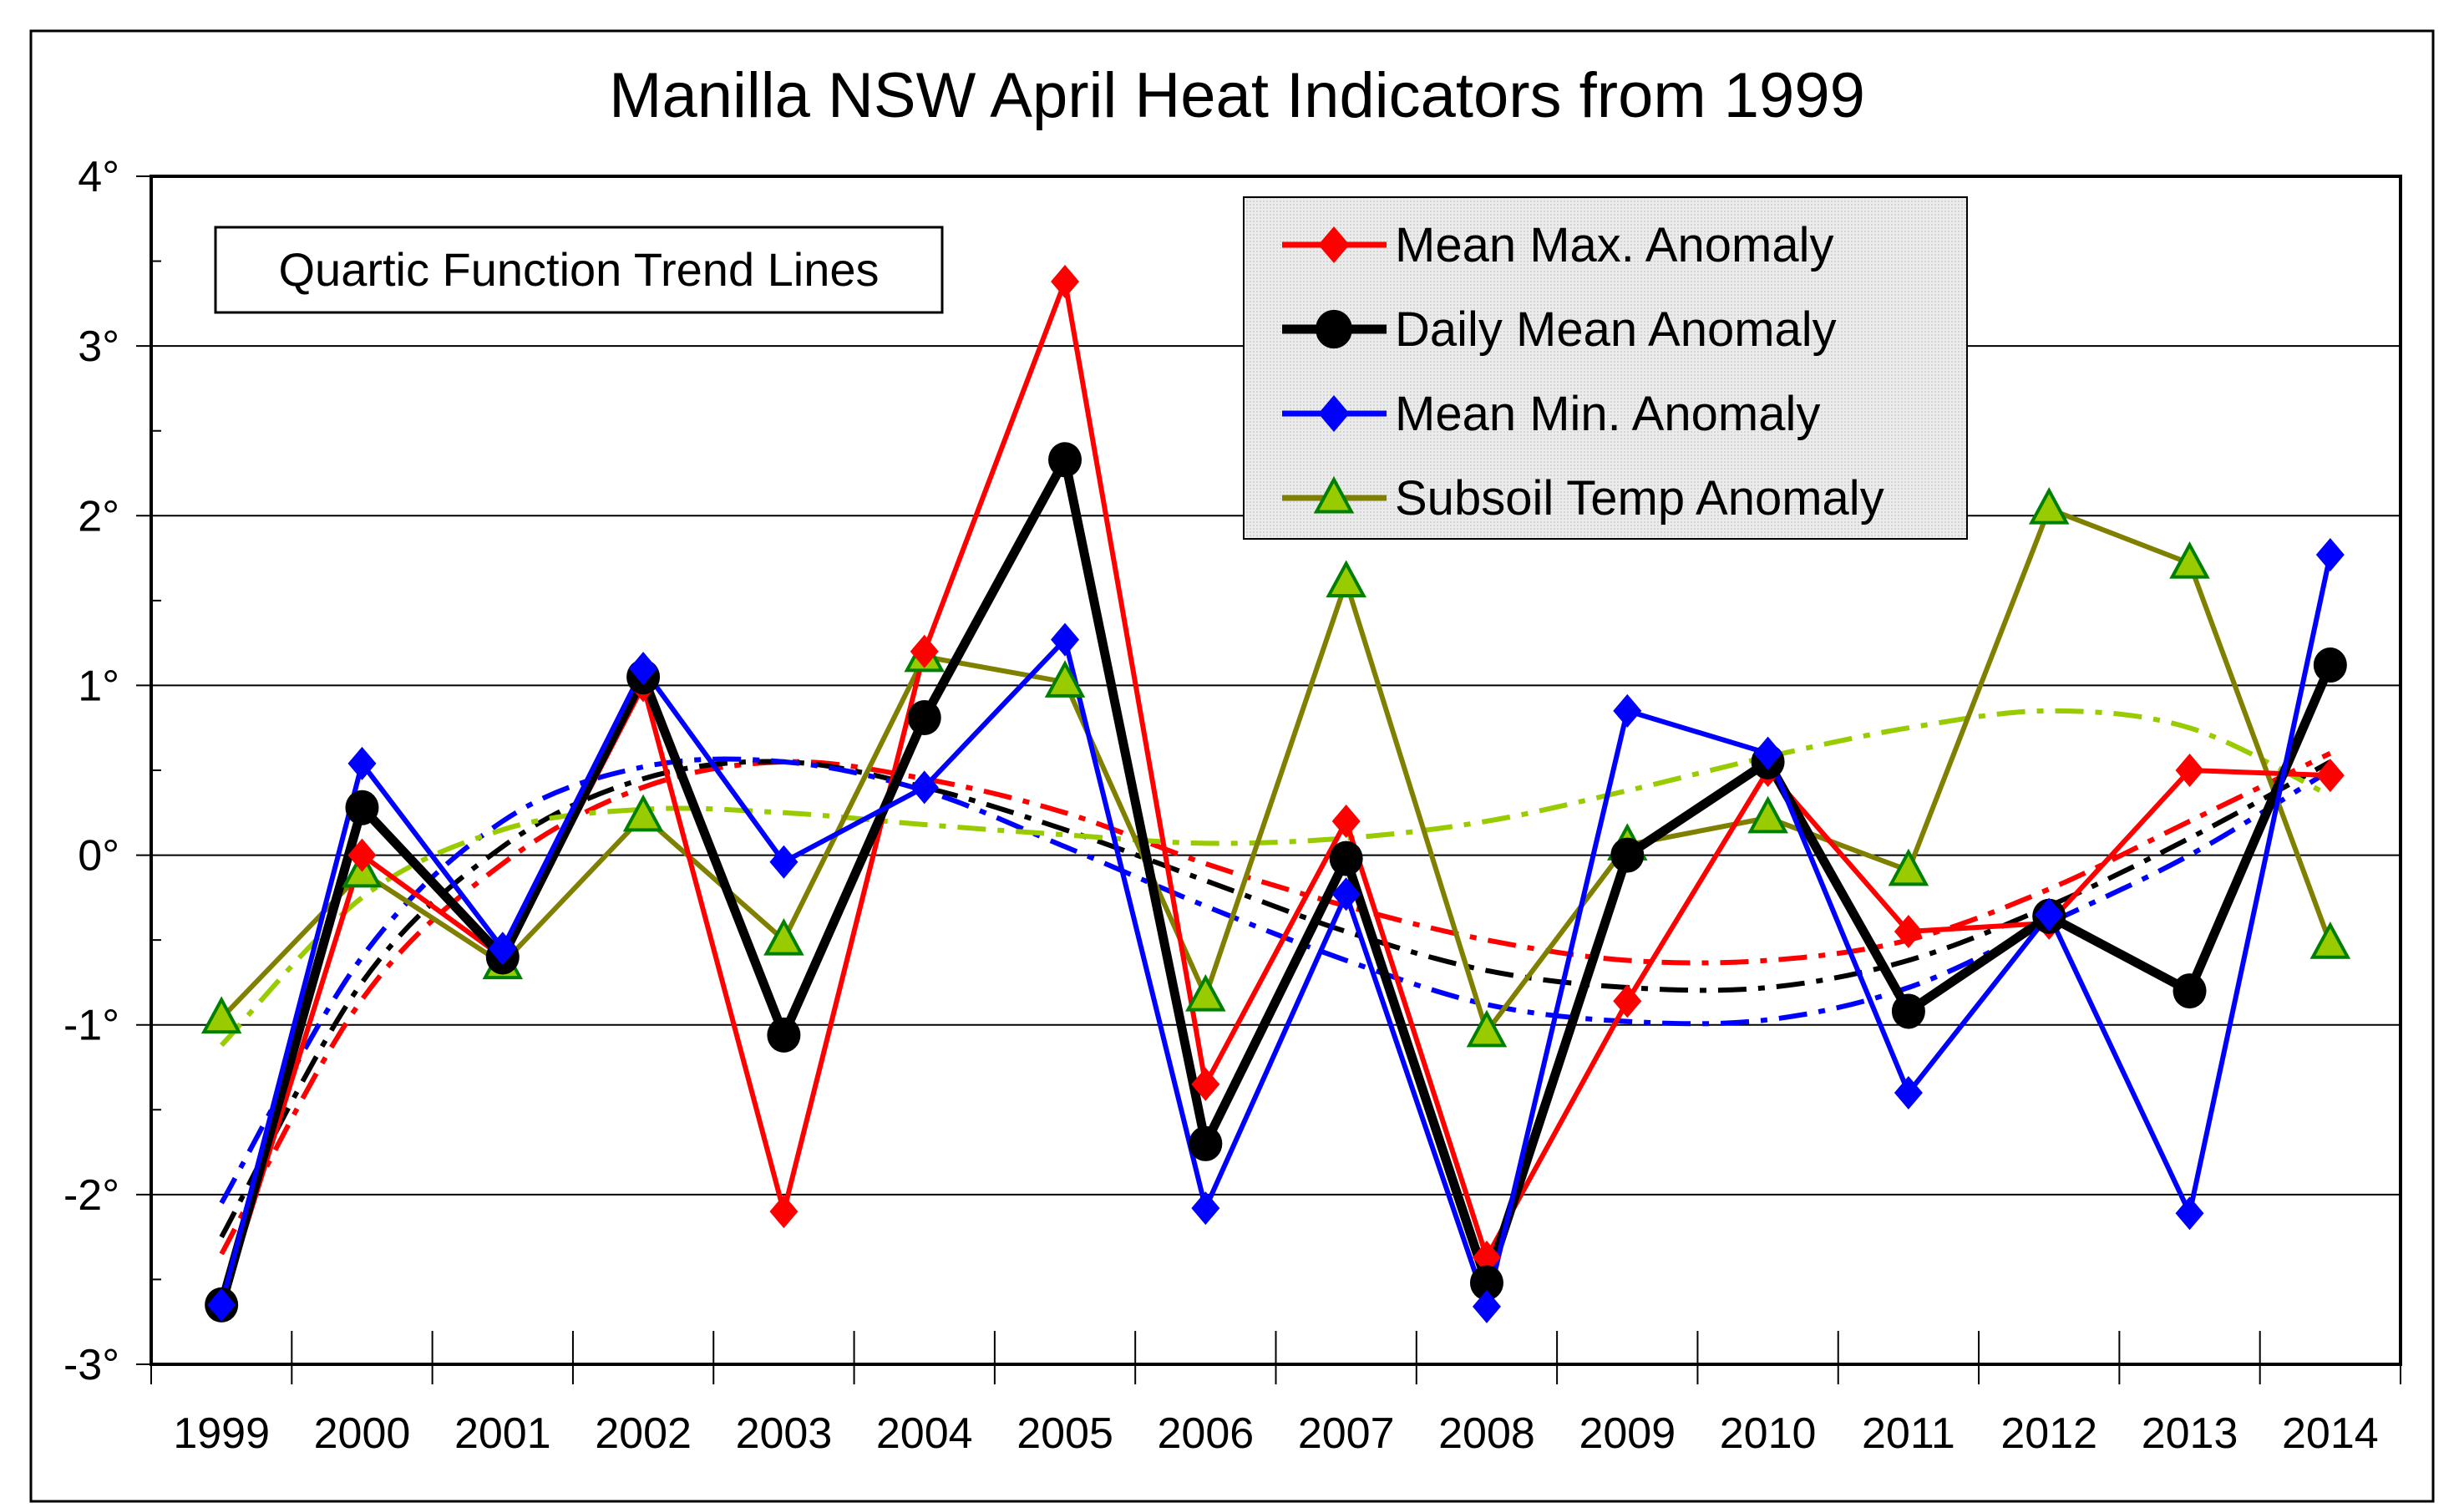 The image size is (2464, 1508). I want to click on x-tick-label: 2009, so click(1628, 1433).